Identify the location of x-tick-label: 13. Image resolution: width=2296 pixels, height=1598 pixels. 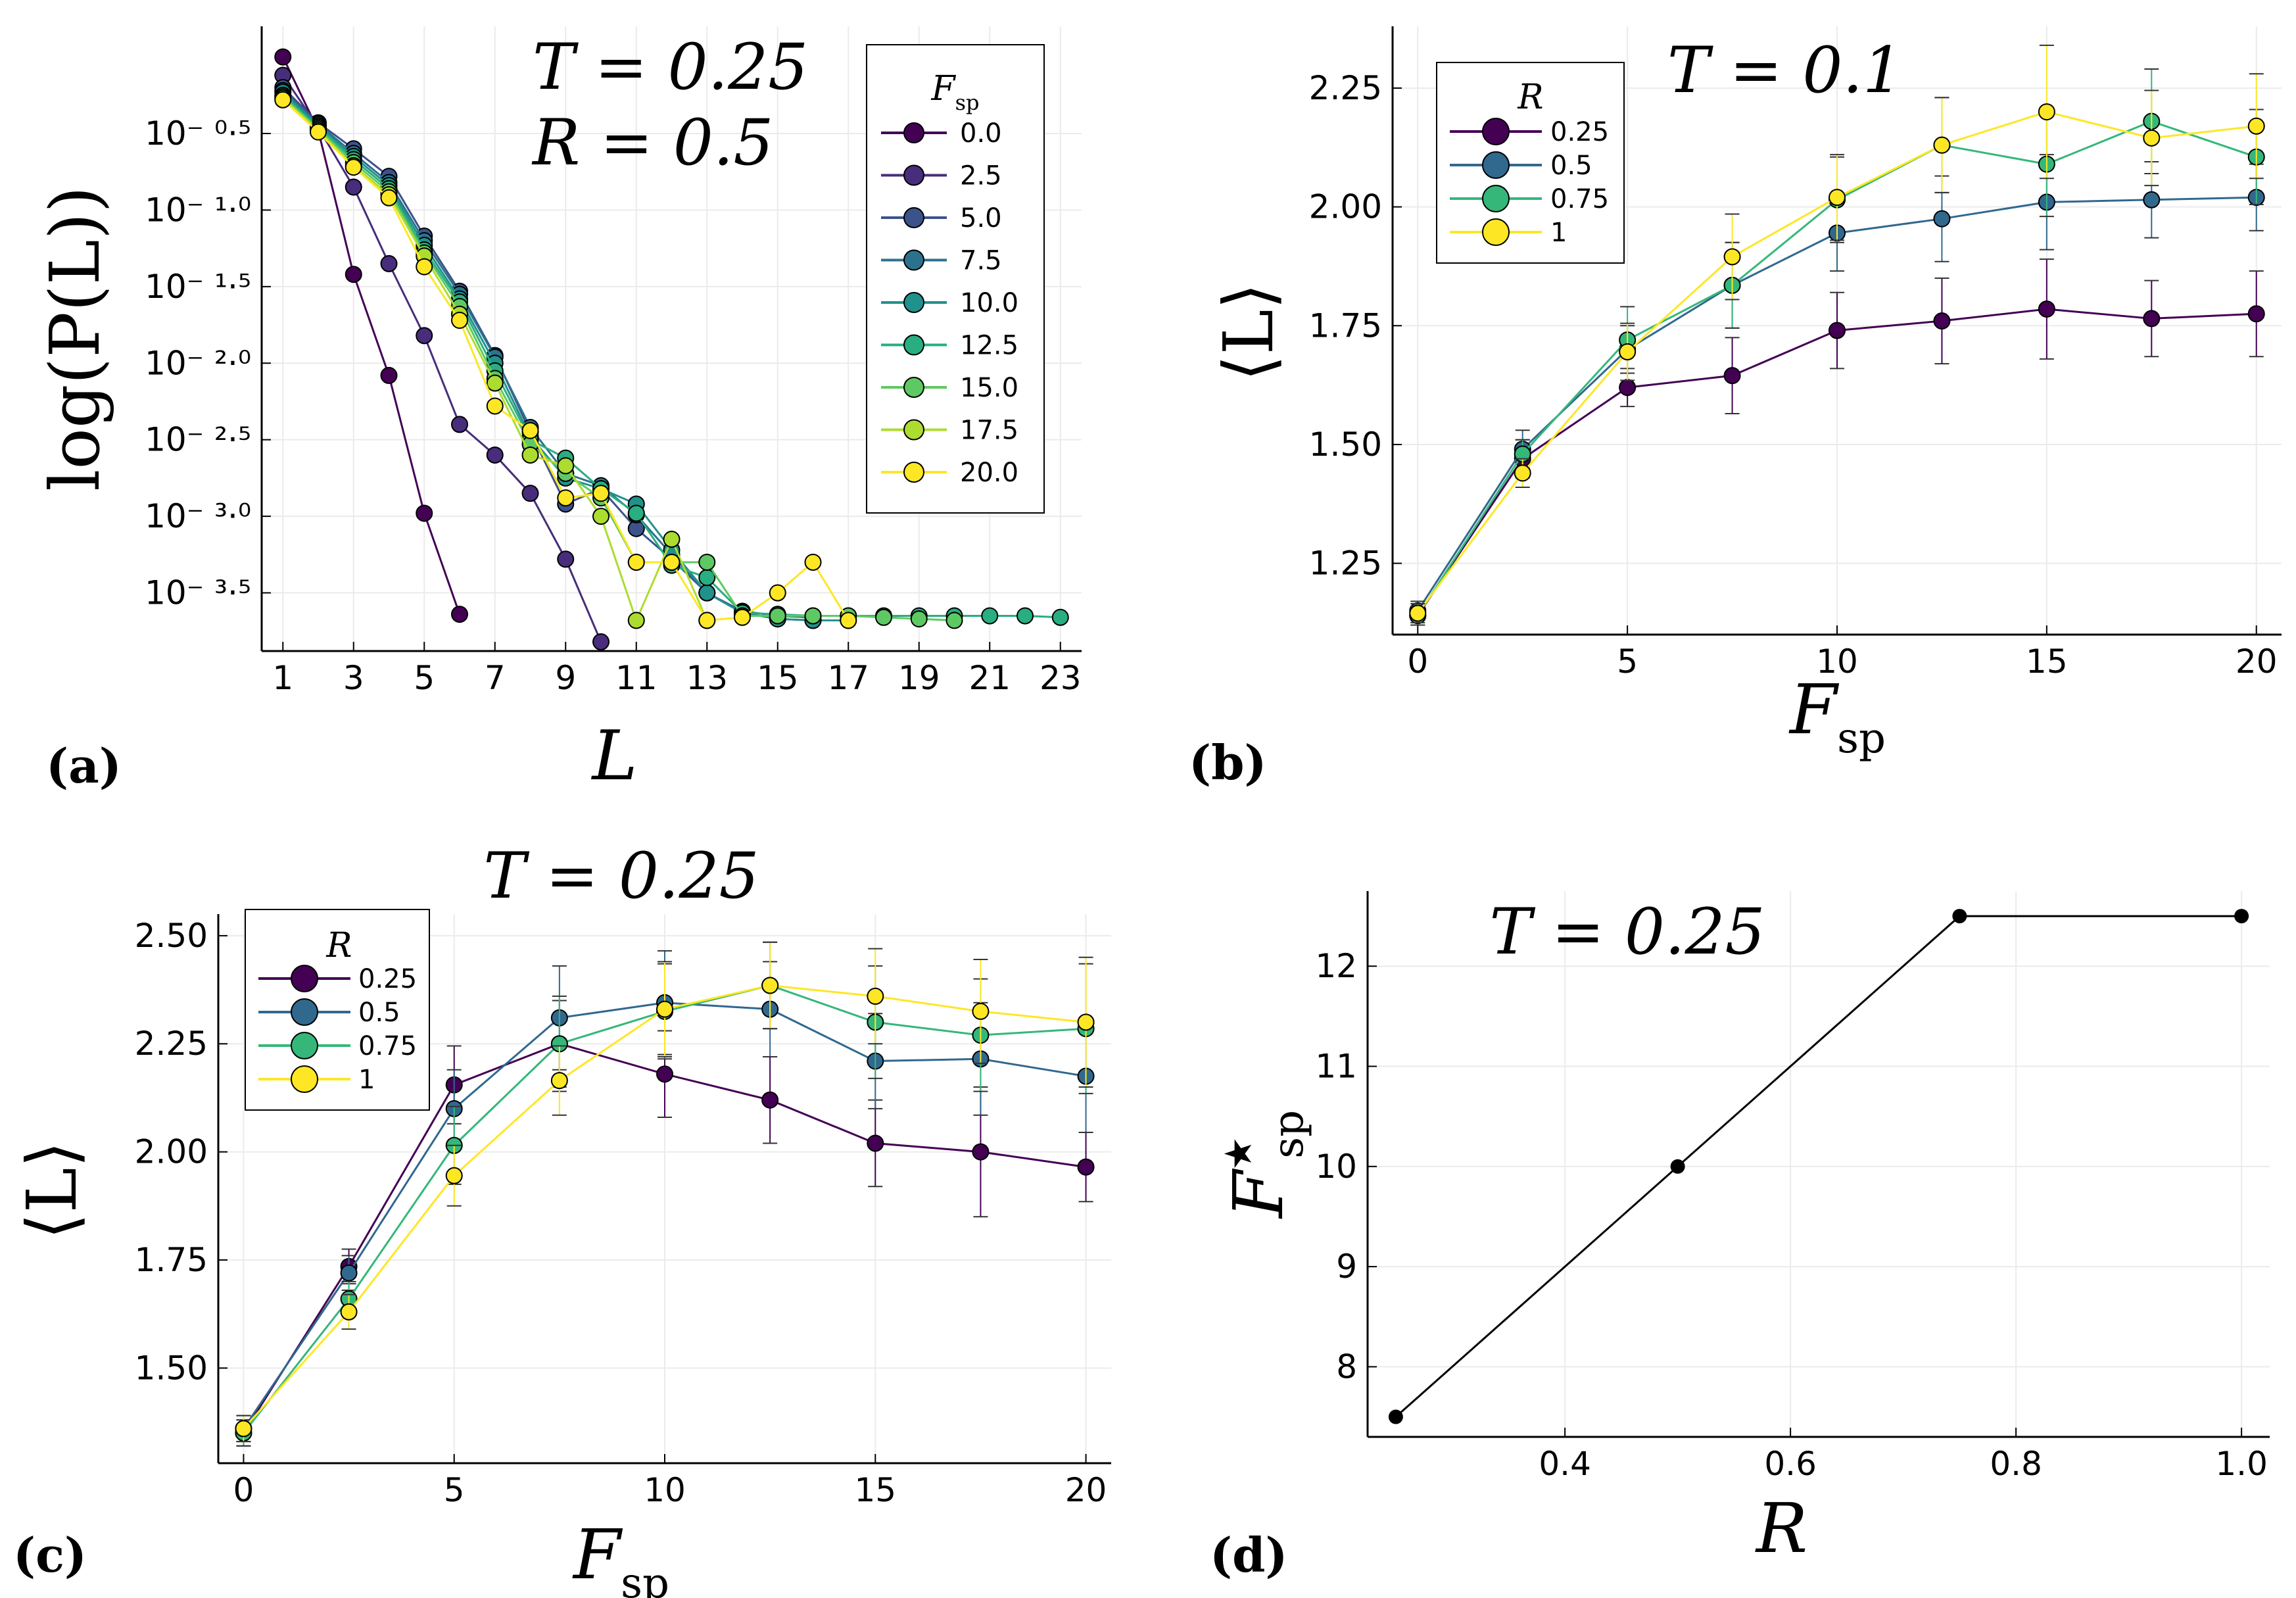
(707, 678).